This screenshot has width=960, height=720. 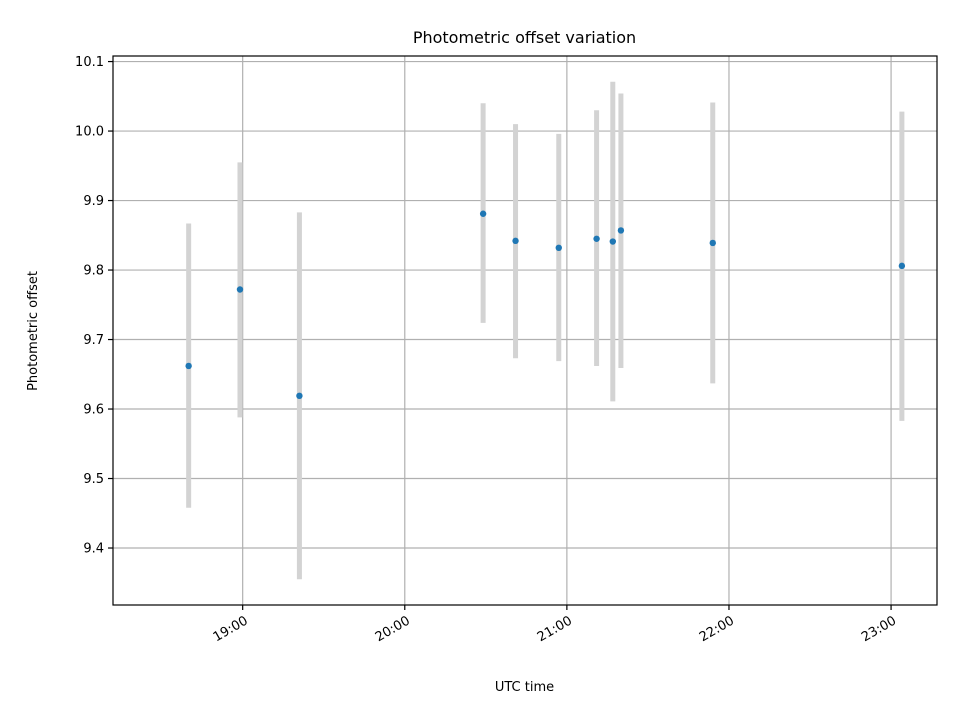 What do you see at coordinates (93, 549) in the screenshot?
I see `y-tick-label: 9.4` at bounding box center [93, 549].